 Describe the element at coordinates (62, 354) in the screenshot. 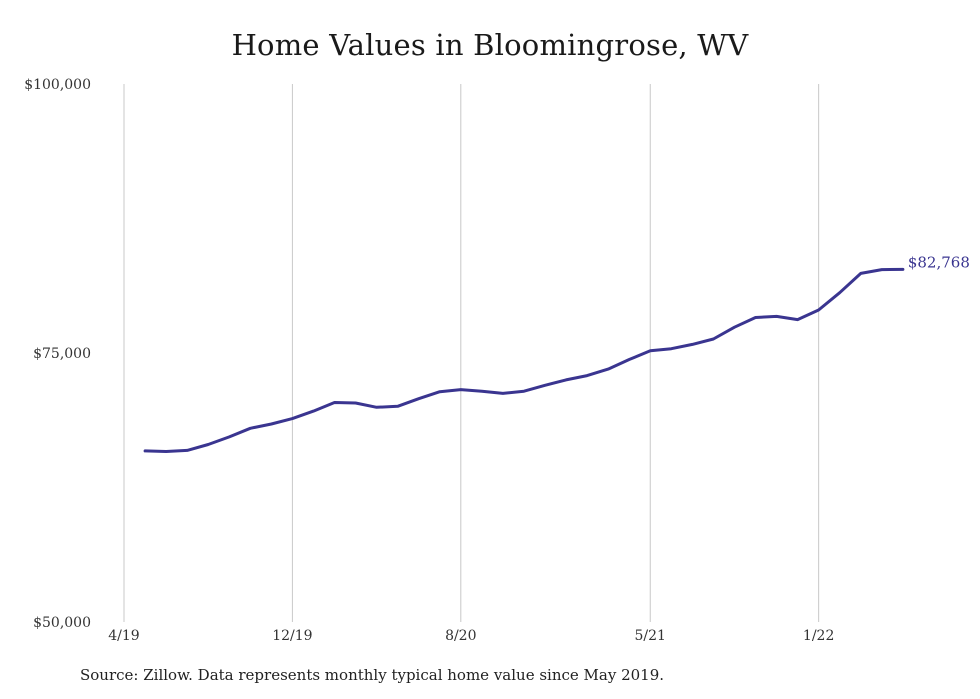

I see `y-tick-label: $75,000` at that location.